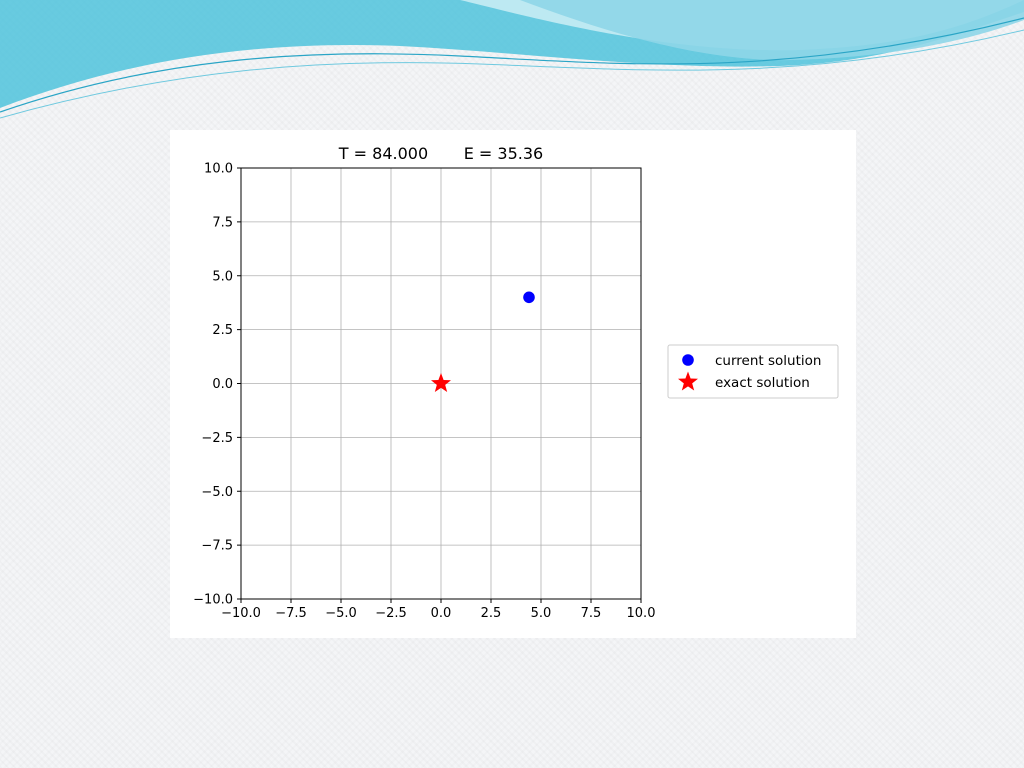 This screenshot has width=1024, height=768. I want to click on exact-solution-marker, so click(441, 382).